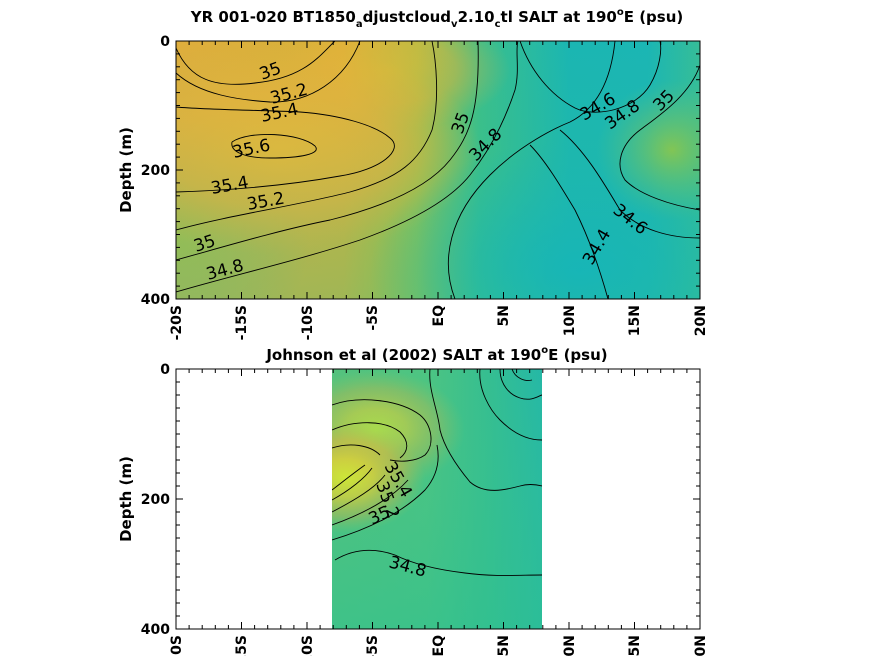 Image resolution: width=875 pixels, height=656 pixels. I want to click on top-ytick-0: 0, so click(165, 42).